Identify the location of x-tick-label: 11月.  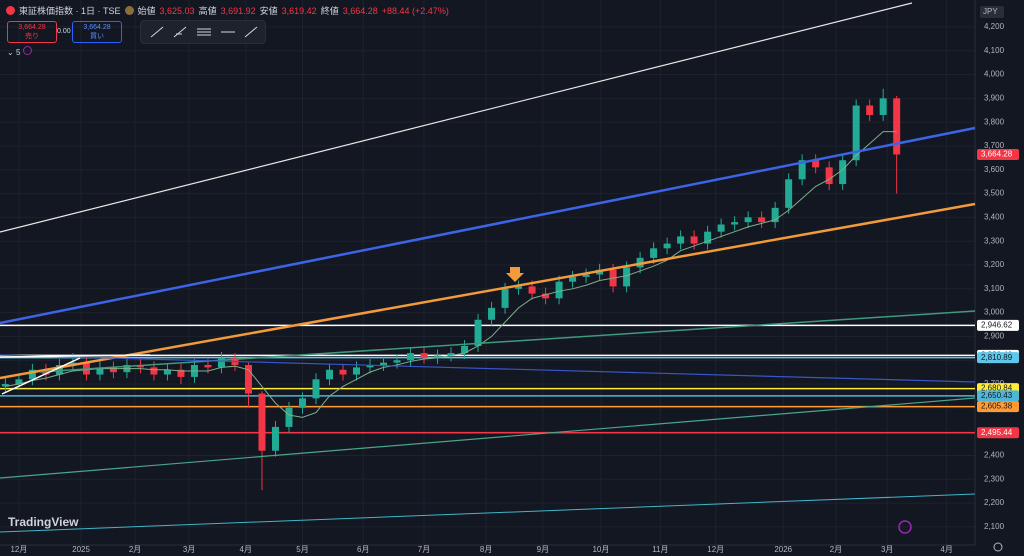
(660, 549).